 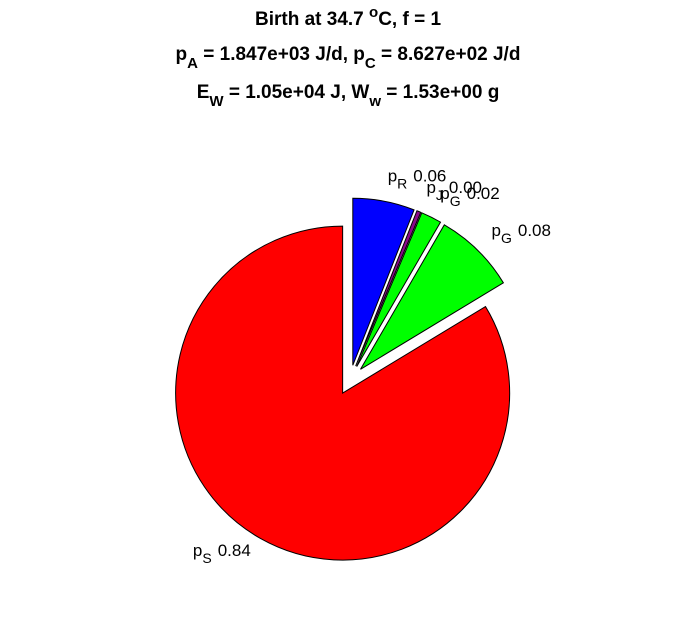 I want to click on slice-label: pR 0.06, so click(x=417, y=179).